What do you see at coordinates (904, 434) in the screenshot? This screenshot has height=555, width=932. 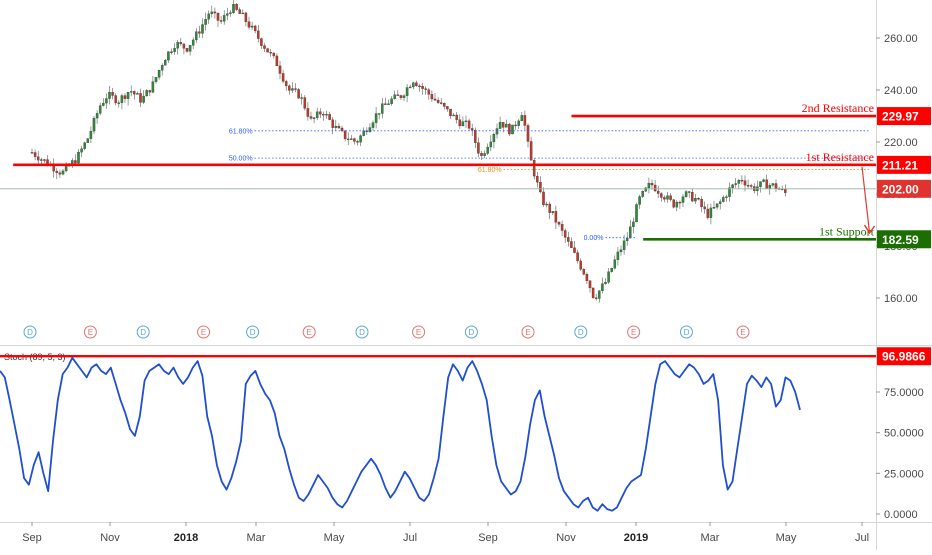 I see `stochastic-axis-tick-label: 50.0000` at bounding box center [904, 434].